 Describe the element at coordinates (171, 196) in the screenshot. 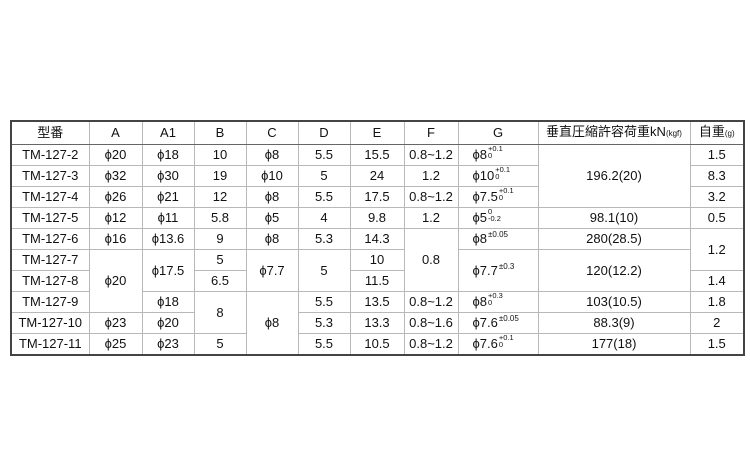

I see `cell-value: 21` at that location.